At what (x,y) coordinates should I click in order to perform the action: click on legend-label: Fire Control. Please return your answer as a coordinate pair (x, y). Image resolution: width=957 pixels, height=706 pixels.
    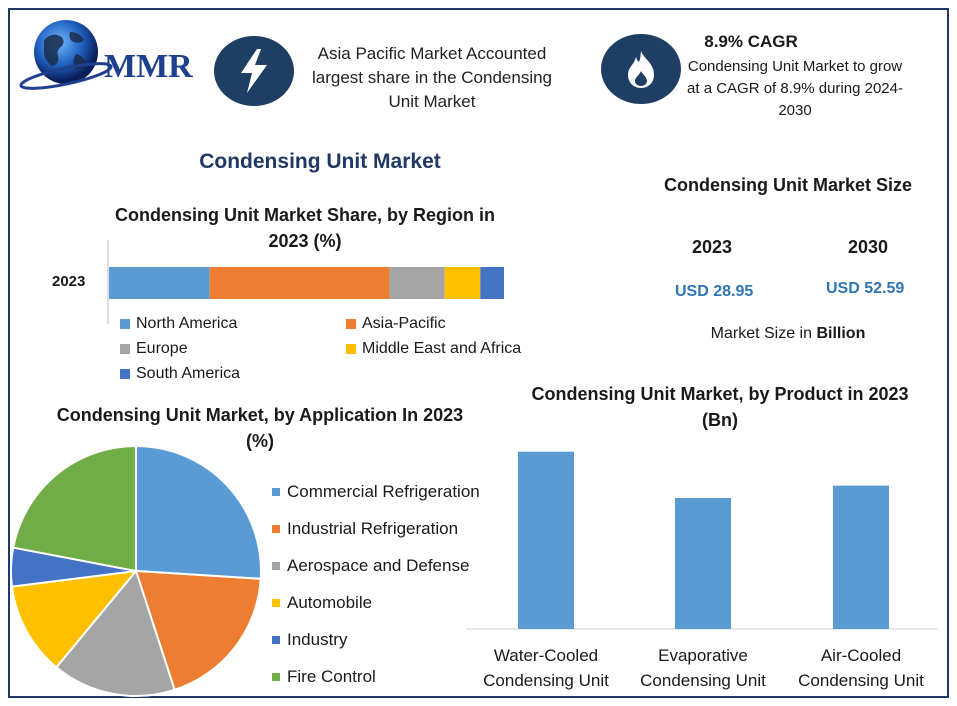
    Looking at the image, I should click on (331, 676).